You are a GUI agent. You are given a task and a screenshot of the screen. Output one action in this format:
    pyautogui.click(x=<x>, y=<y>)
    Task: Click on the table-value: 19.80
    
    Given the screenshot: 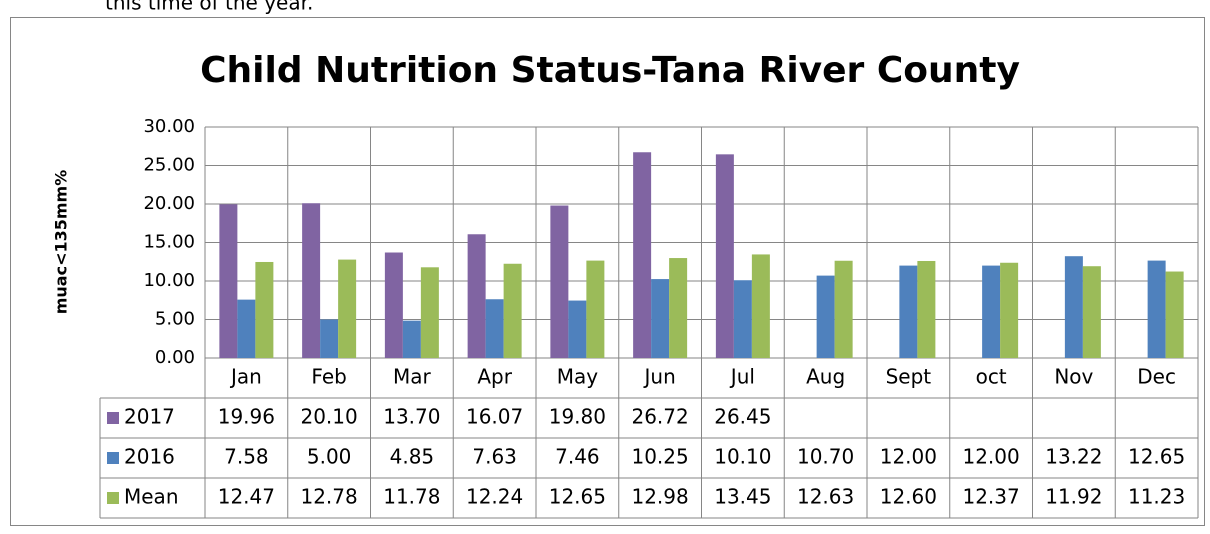 What is the action you would take?
    pyautogui.click(x=577, y=417)
    